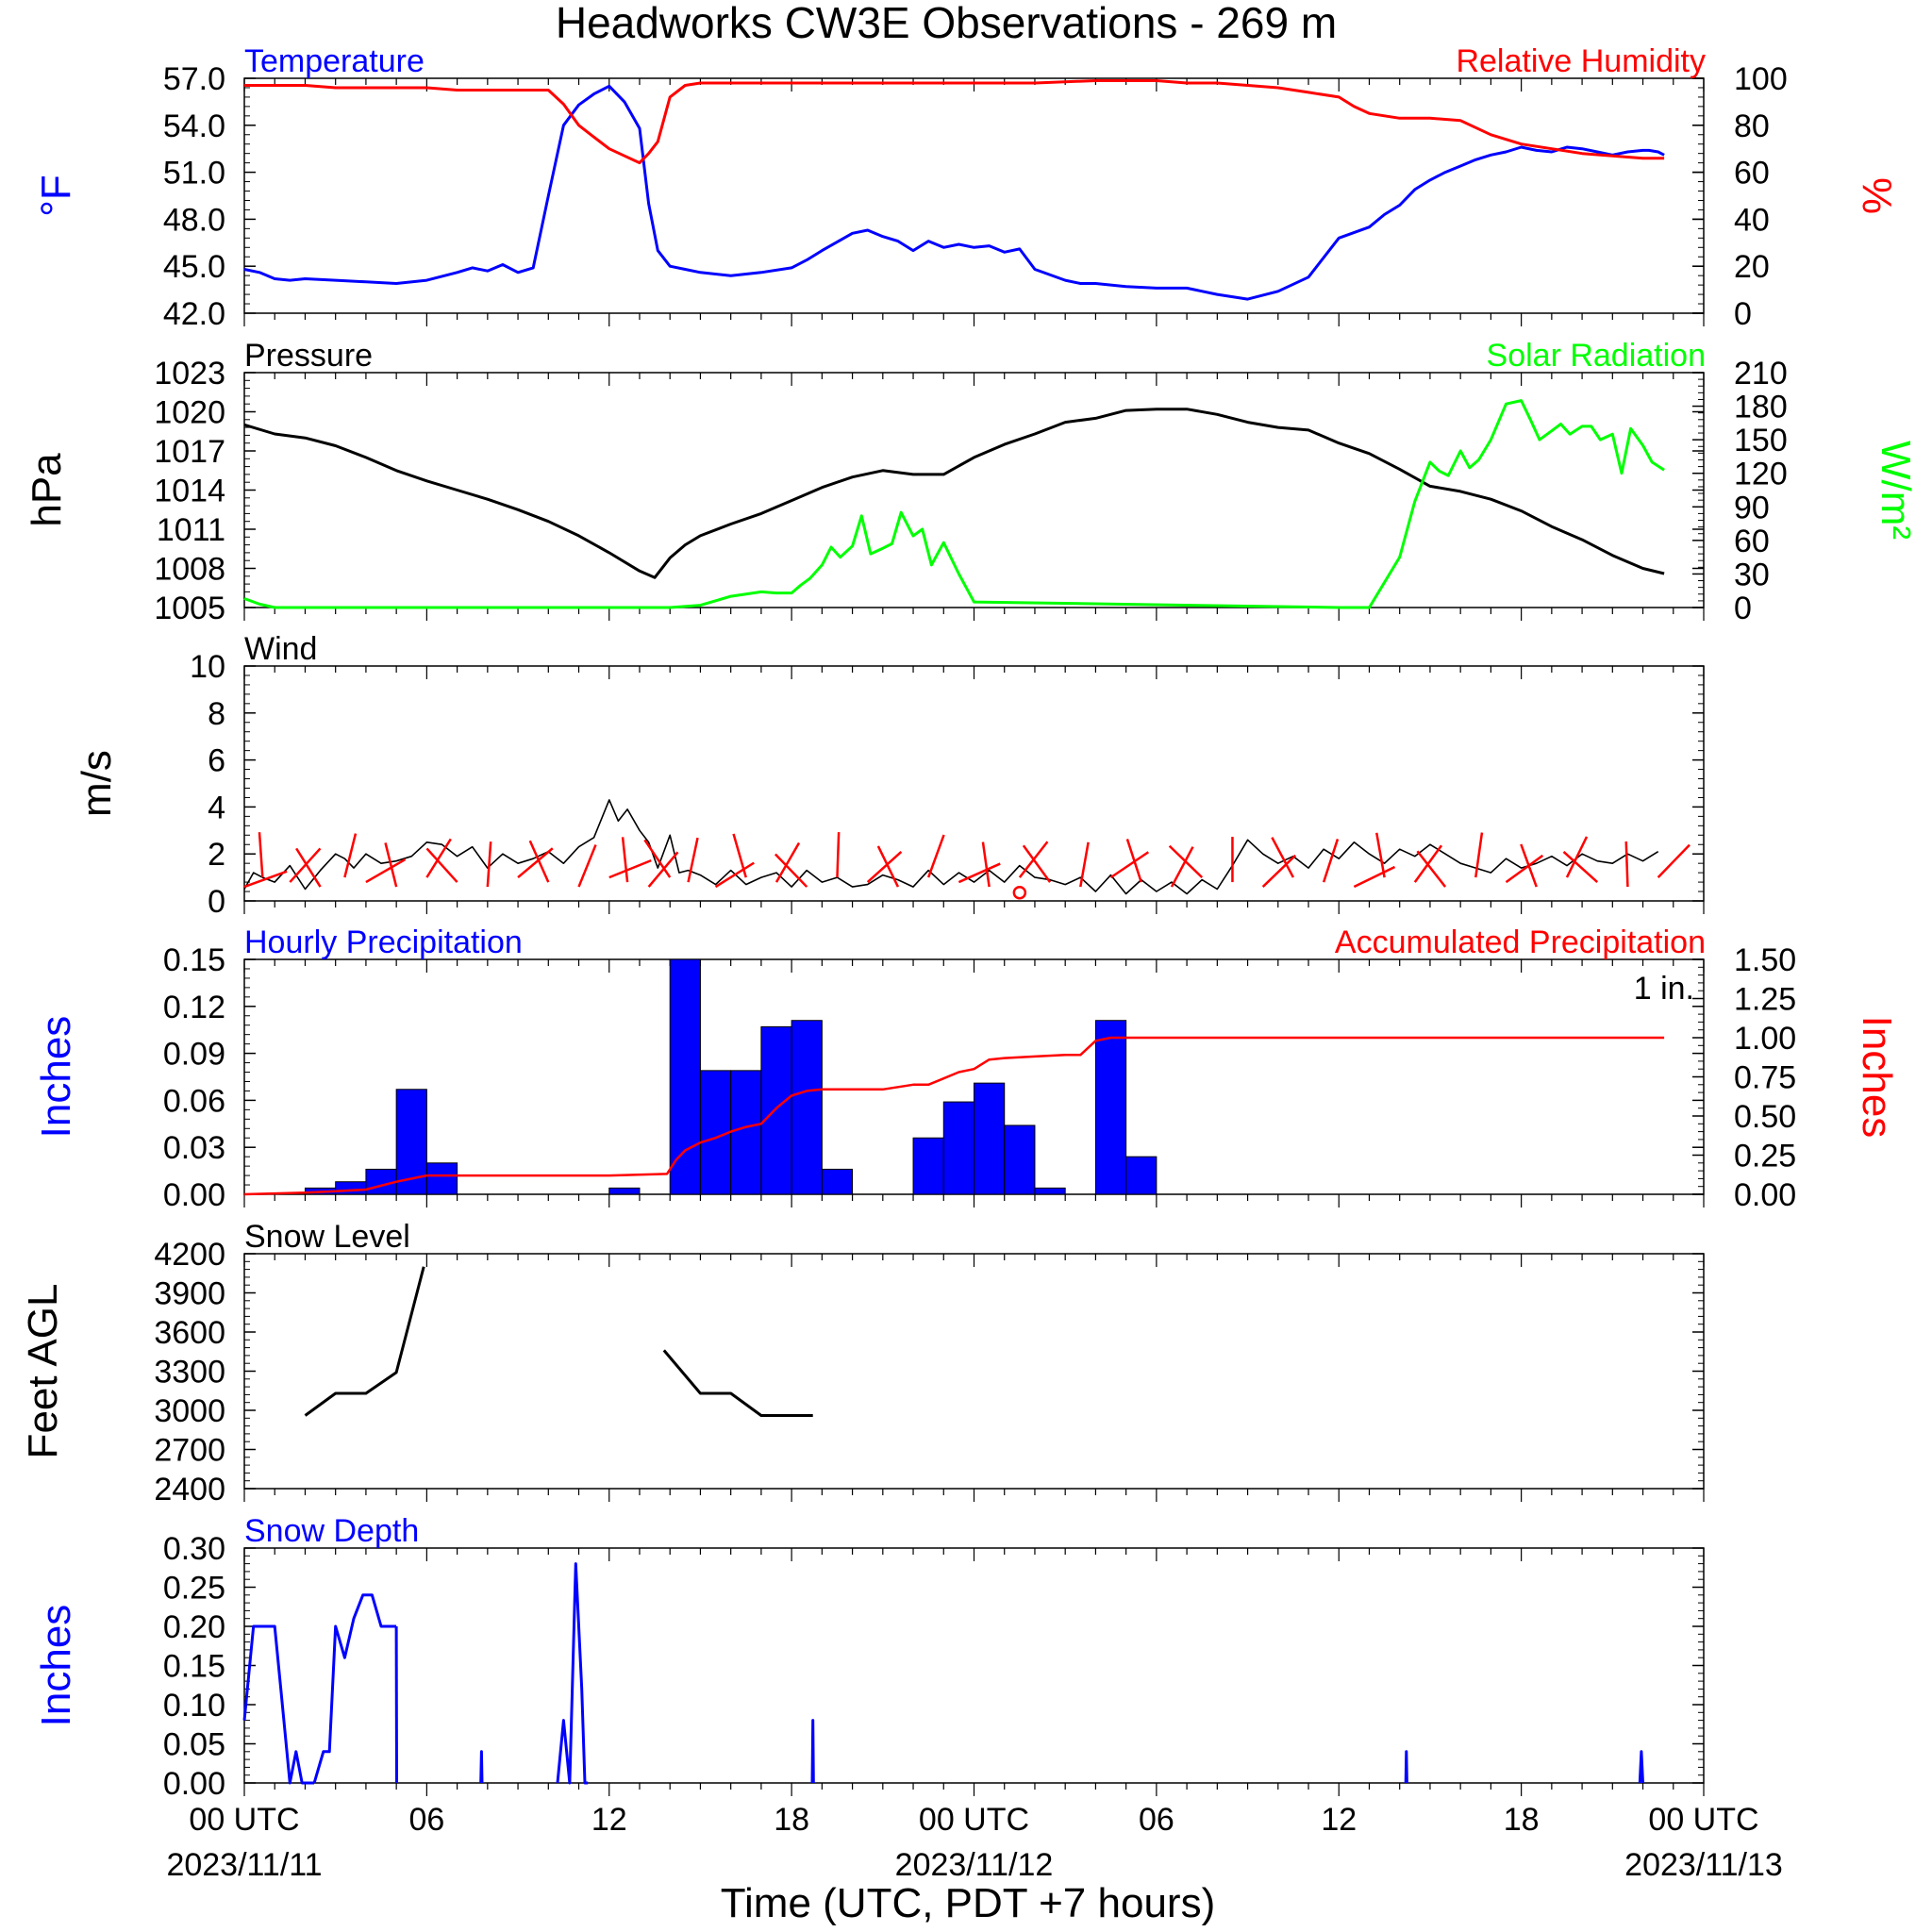 This screenshot has height=1932, width=1932. Describe the element at coordinates (331, 1531) in the screenshot. I see `panel-label-left: Snow Depth` at that location.